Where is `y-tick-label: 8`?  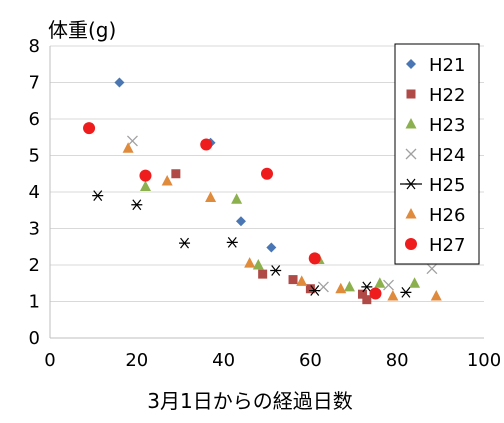 y-tick-label: 8 is located at coordinates (34, 46).